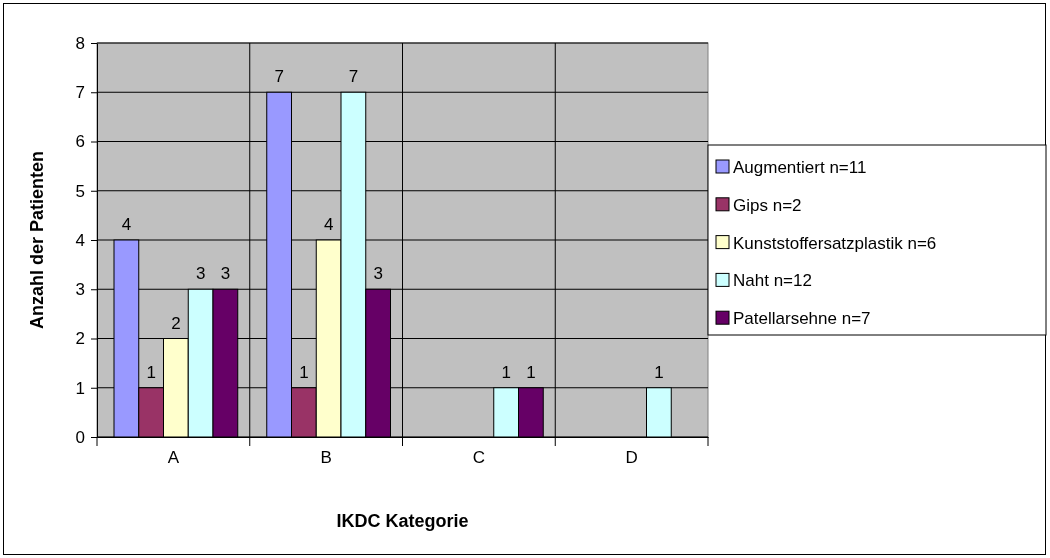 This screenshot has width=1050, height=558. I want to click on y-tick-label: 1, so click(80, 388).